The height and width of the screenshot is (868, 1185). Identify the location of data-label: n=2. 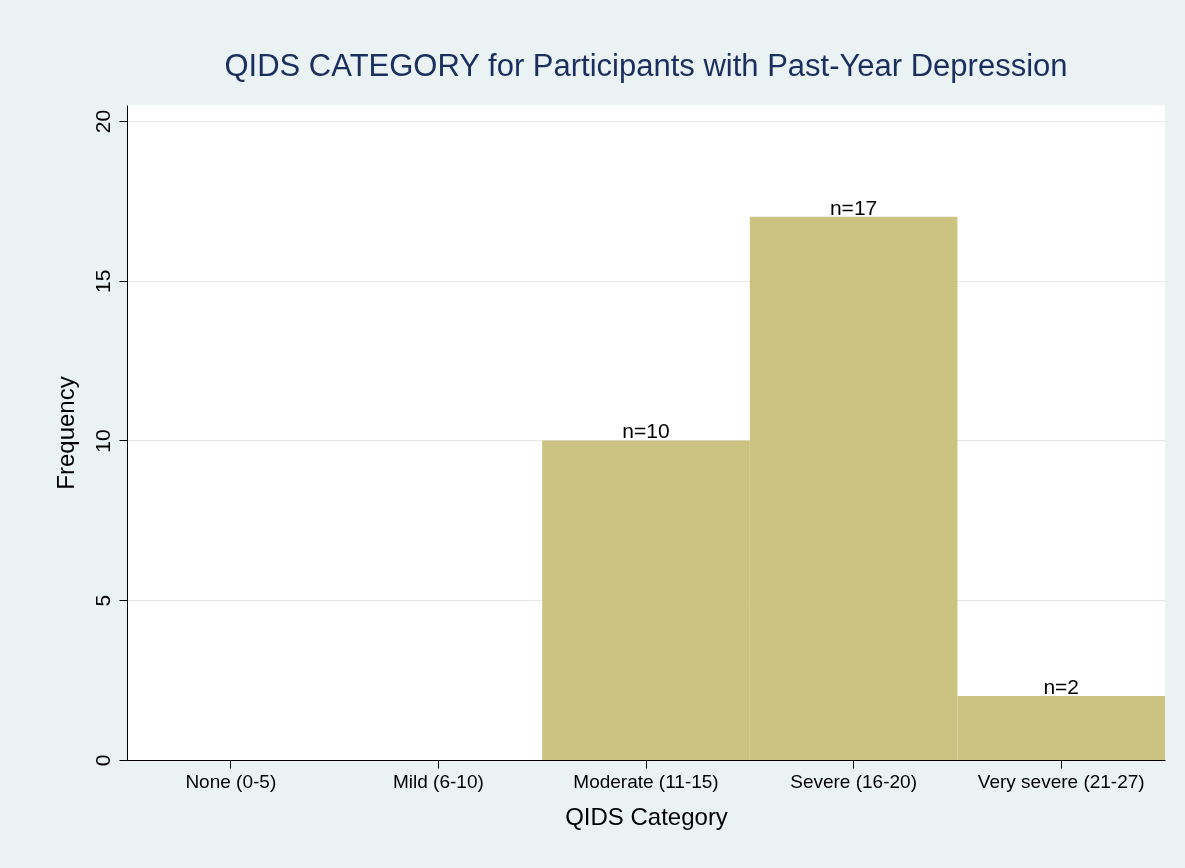
(1061, 687).